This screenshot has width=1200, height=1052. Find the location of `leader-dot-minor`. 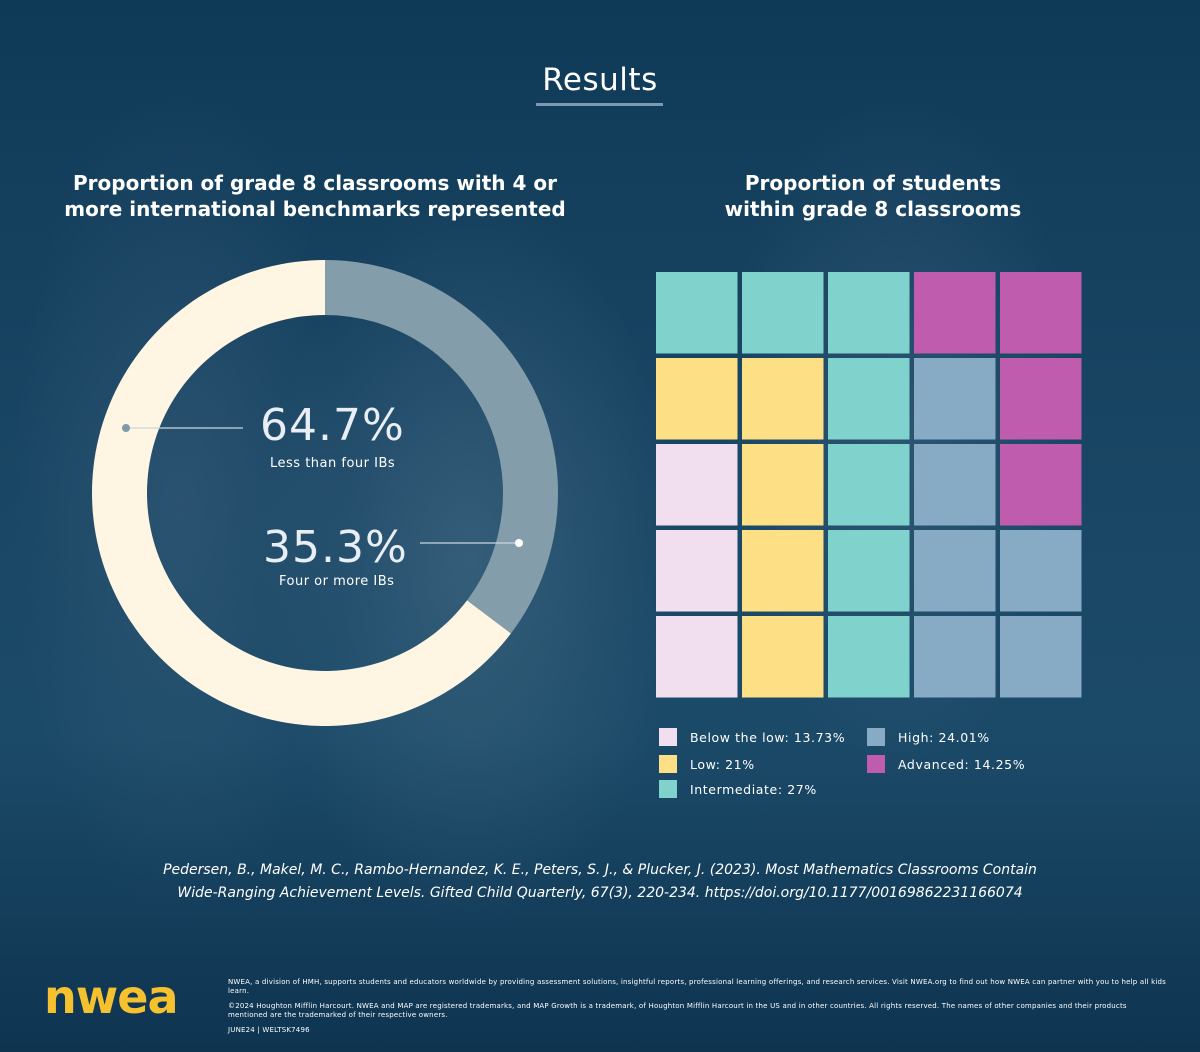

leader-dot-minor is located at coordinates (519, 543).